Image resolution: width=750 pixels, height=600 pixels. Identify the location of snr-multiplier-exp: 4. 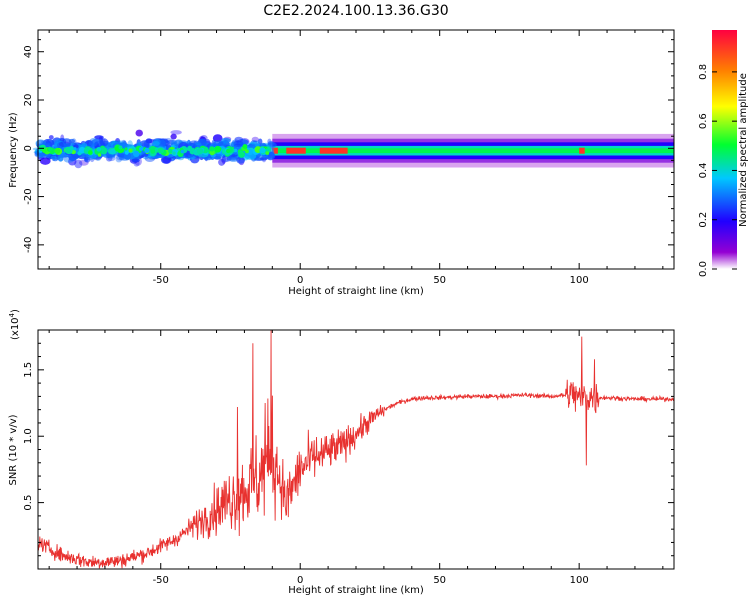
(12, 314).